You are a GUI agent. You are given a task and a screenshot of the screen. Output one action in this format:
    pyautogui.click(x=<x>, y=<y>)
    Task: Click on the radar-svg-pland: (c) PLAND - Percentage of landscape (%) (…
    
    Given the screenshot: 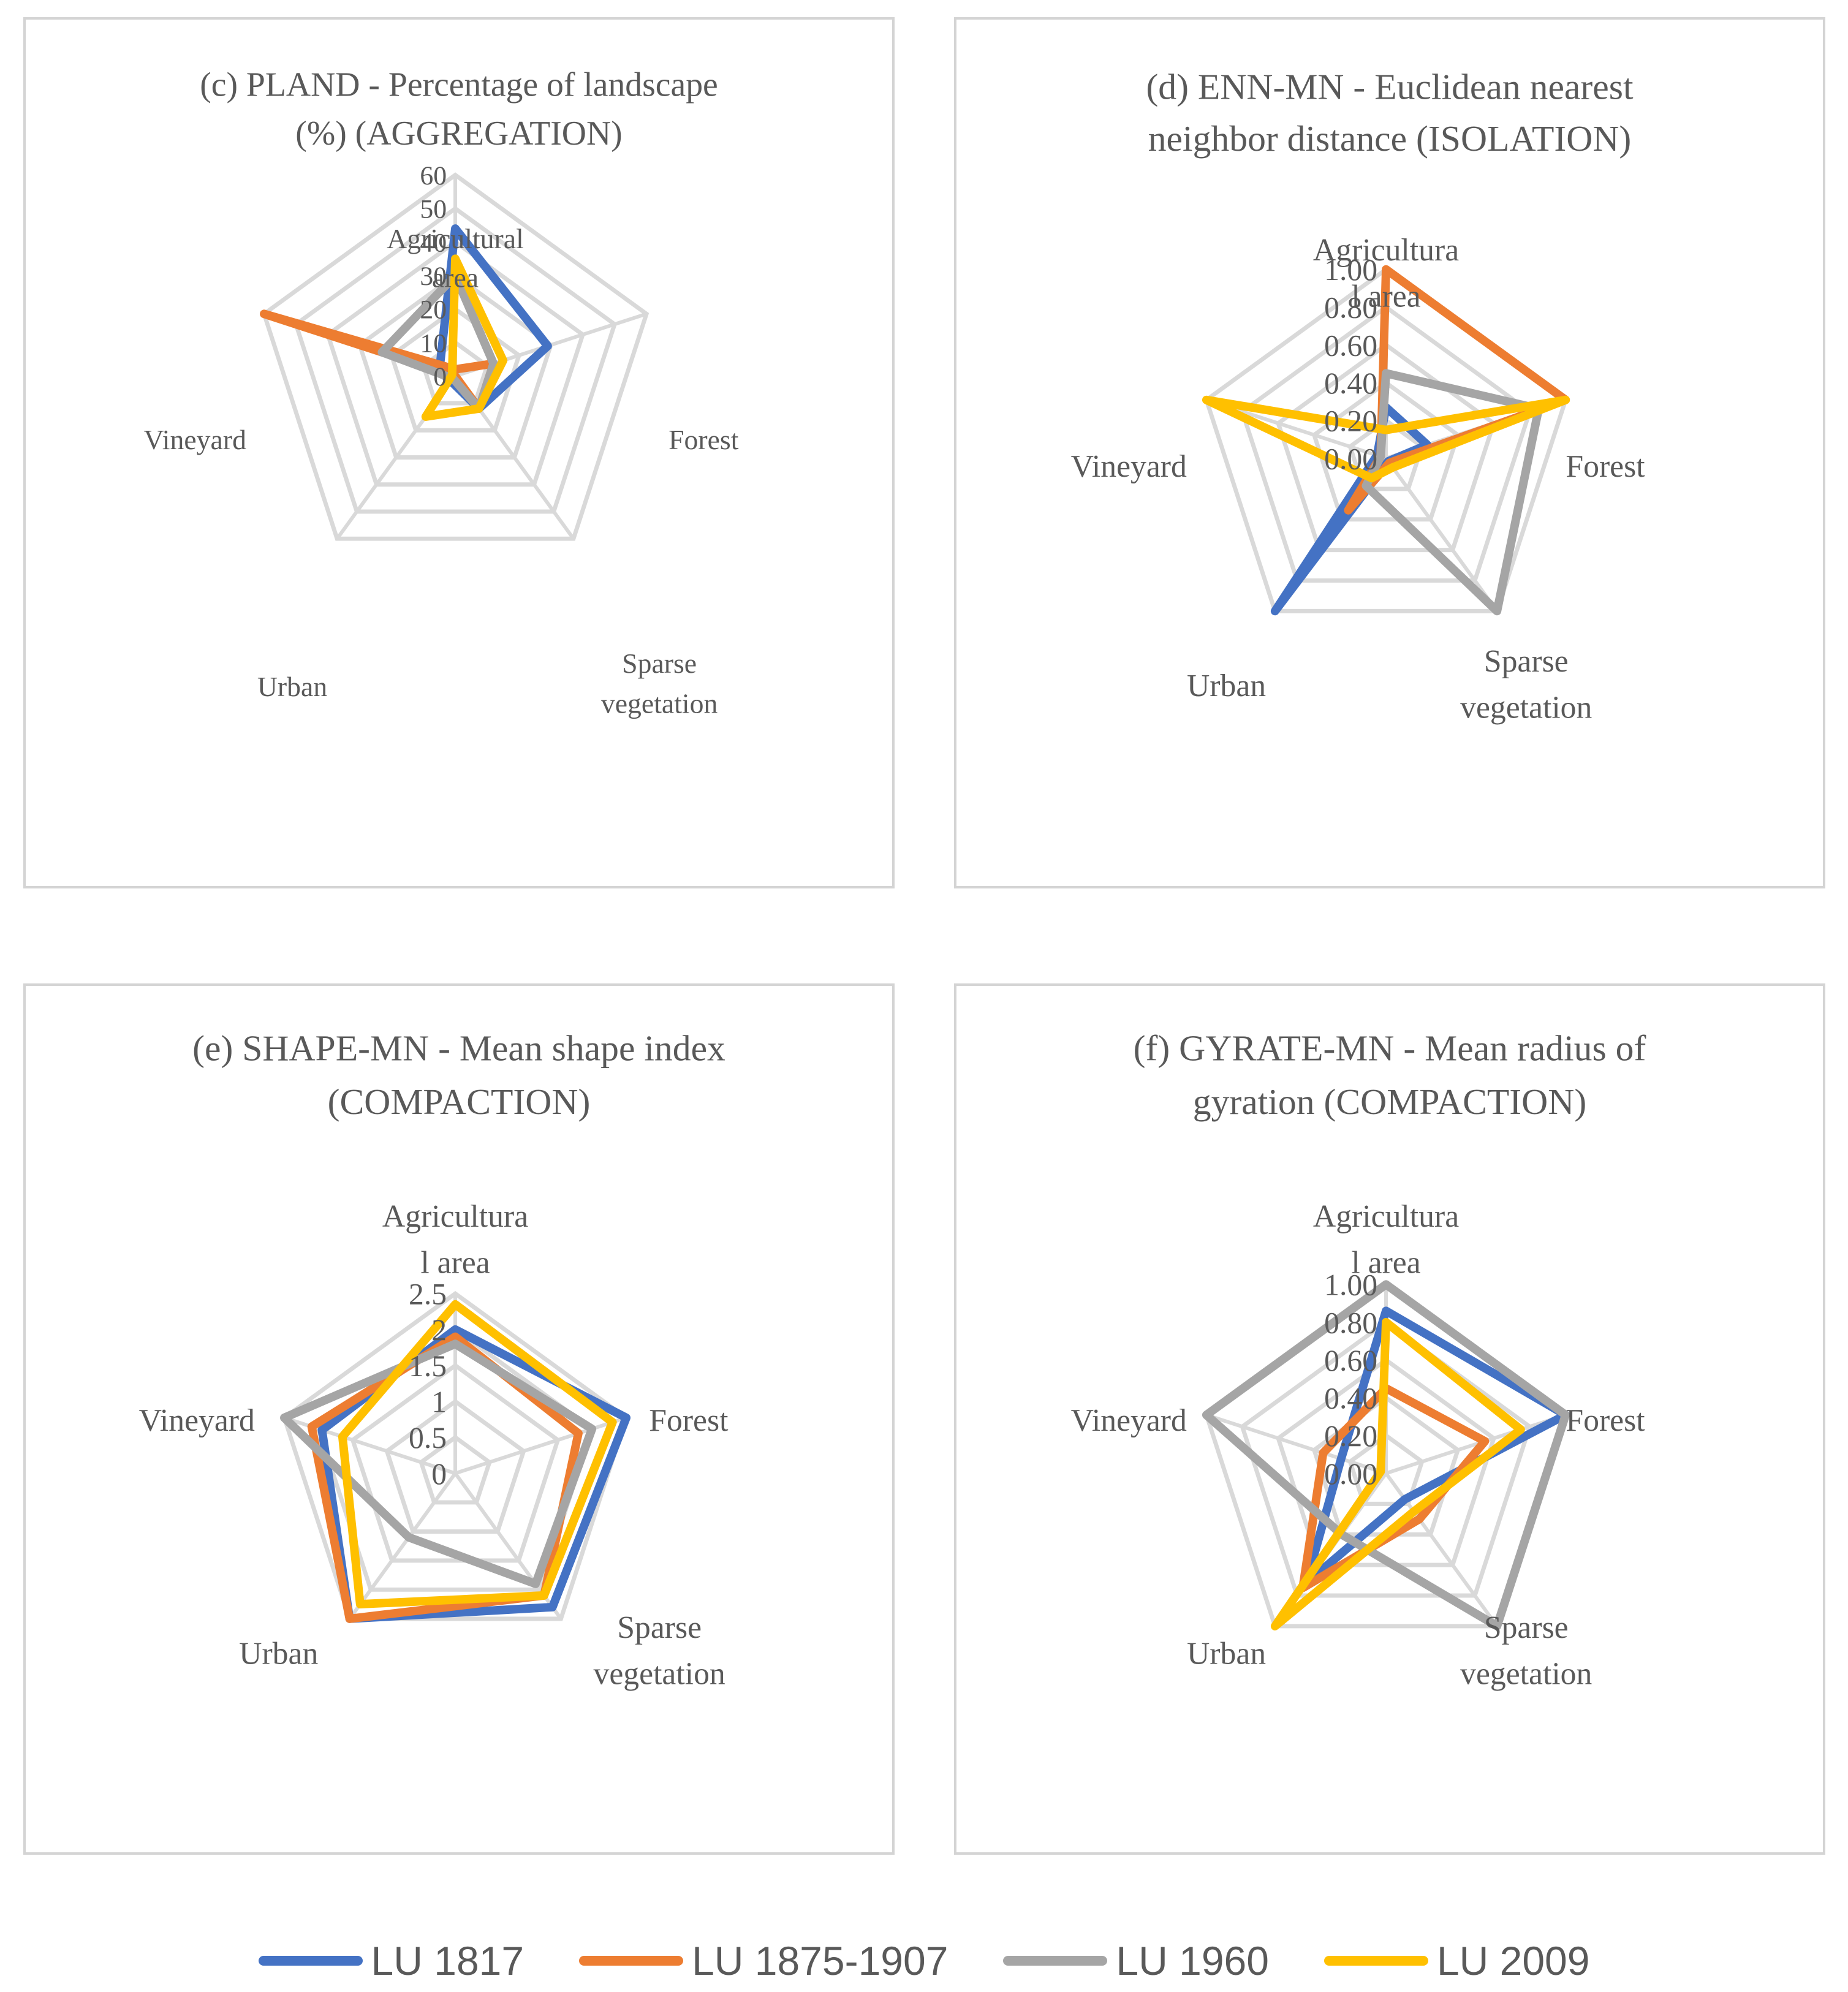 What is the action you would take?
    pyautogui.click(x=441, y=393)
    